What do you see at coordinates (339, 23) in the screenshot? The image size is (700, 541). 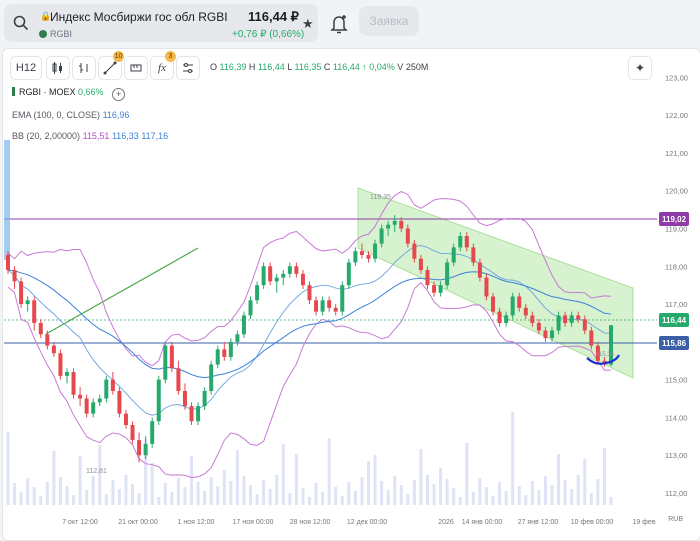 I see `alert-bell-icon` at bounding box center [339, 23].